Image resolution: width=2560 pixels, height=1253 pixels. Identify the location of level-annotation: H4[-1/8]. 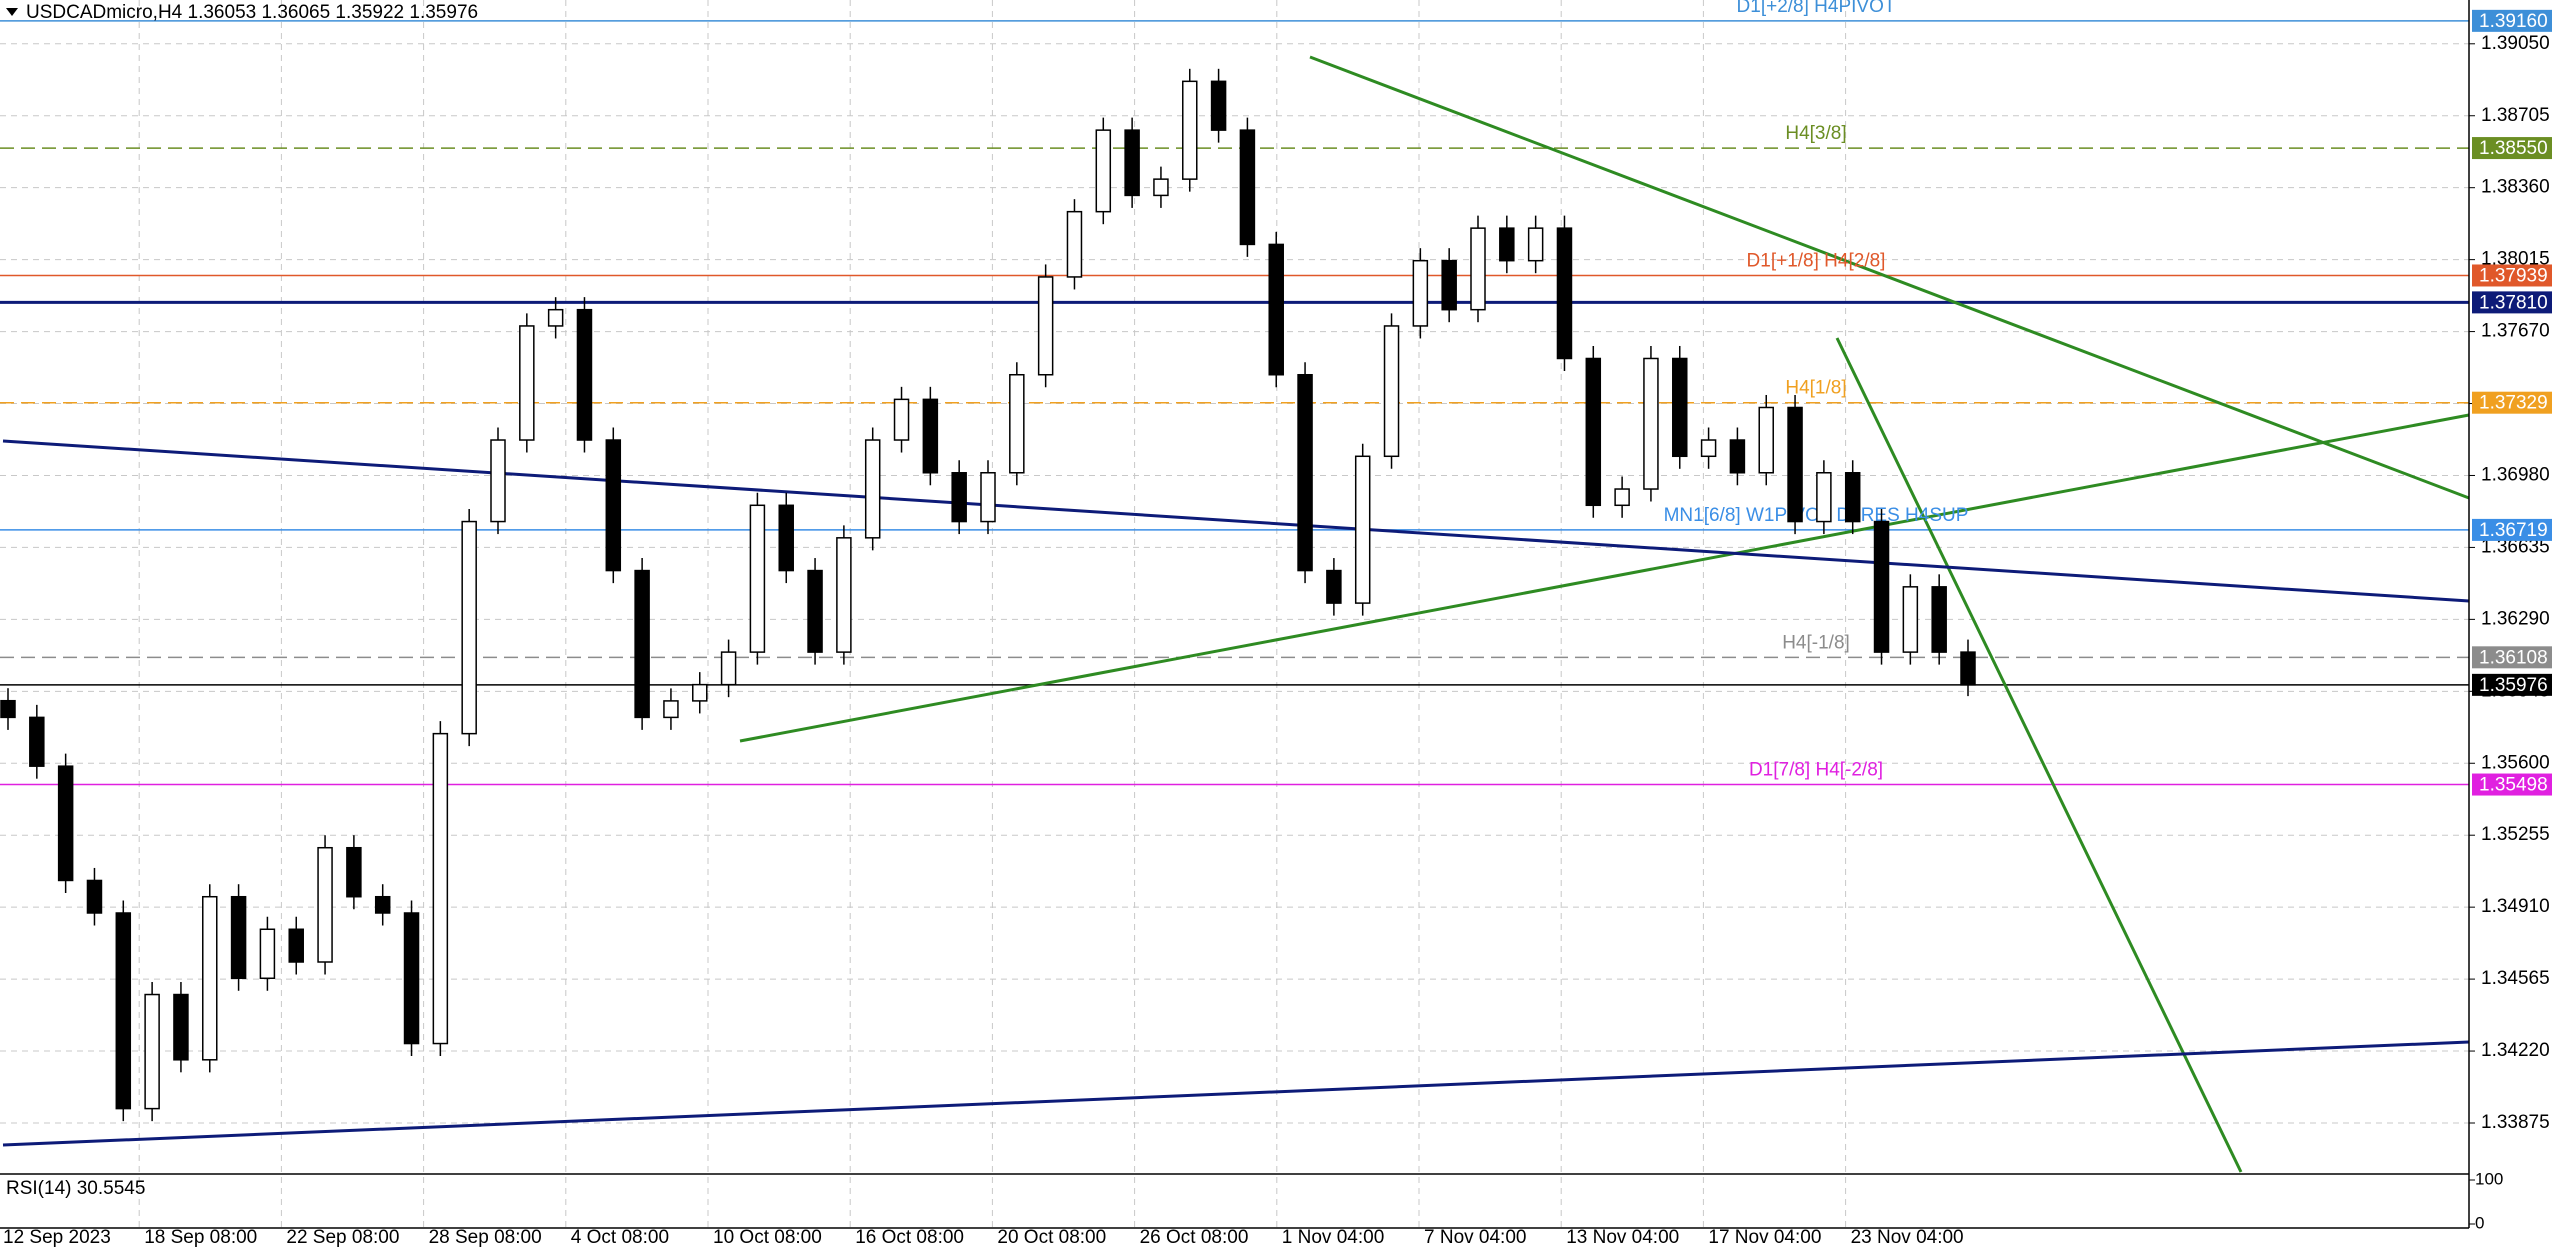
(1816, 642).